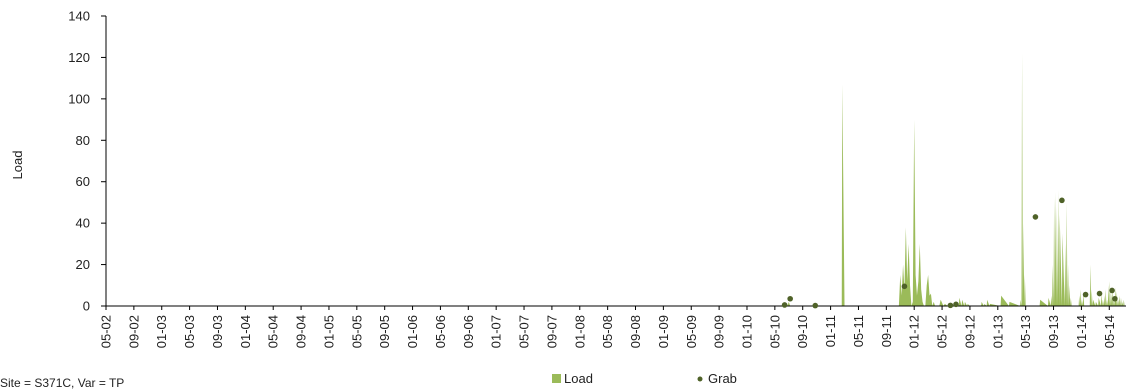  I want to click on x-tick-label: 05-06, so click(440, 331).